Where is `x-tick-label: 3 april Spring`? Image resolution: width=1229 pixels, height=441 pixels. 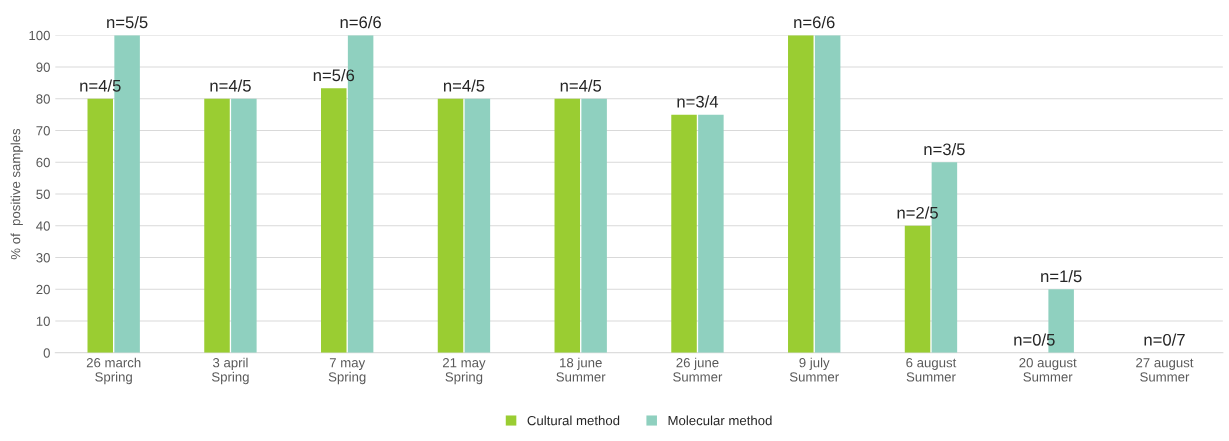 x-tick-label: 3 april Spring is located at coordinates (230, 371).